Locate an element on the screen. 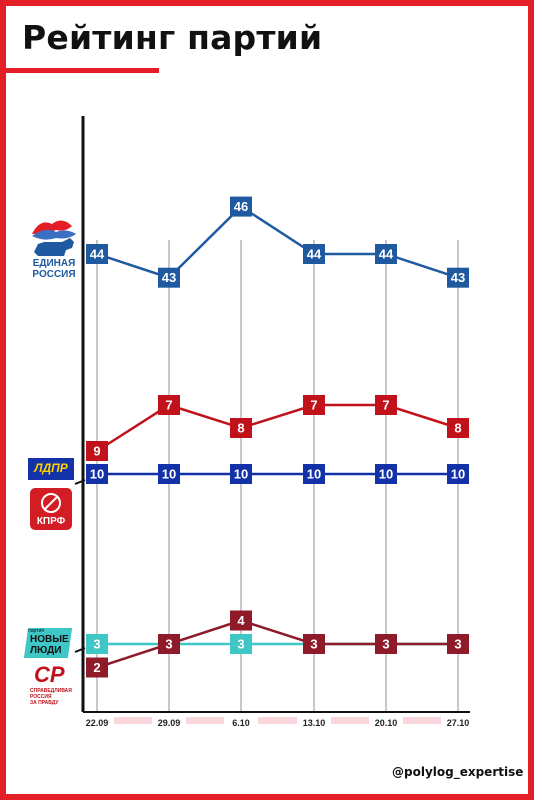  x-tick-label: 20.10 is located at coordinates (386, 723).